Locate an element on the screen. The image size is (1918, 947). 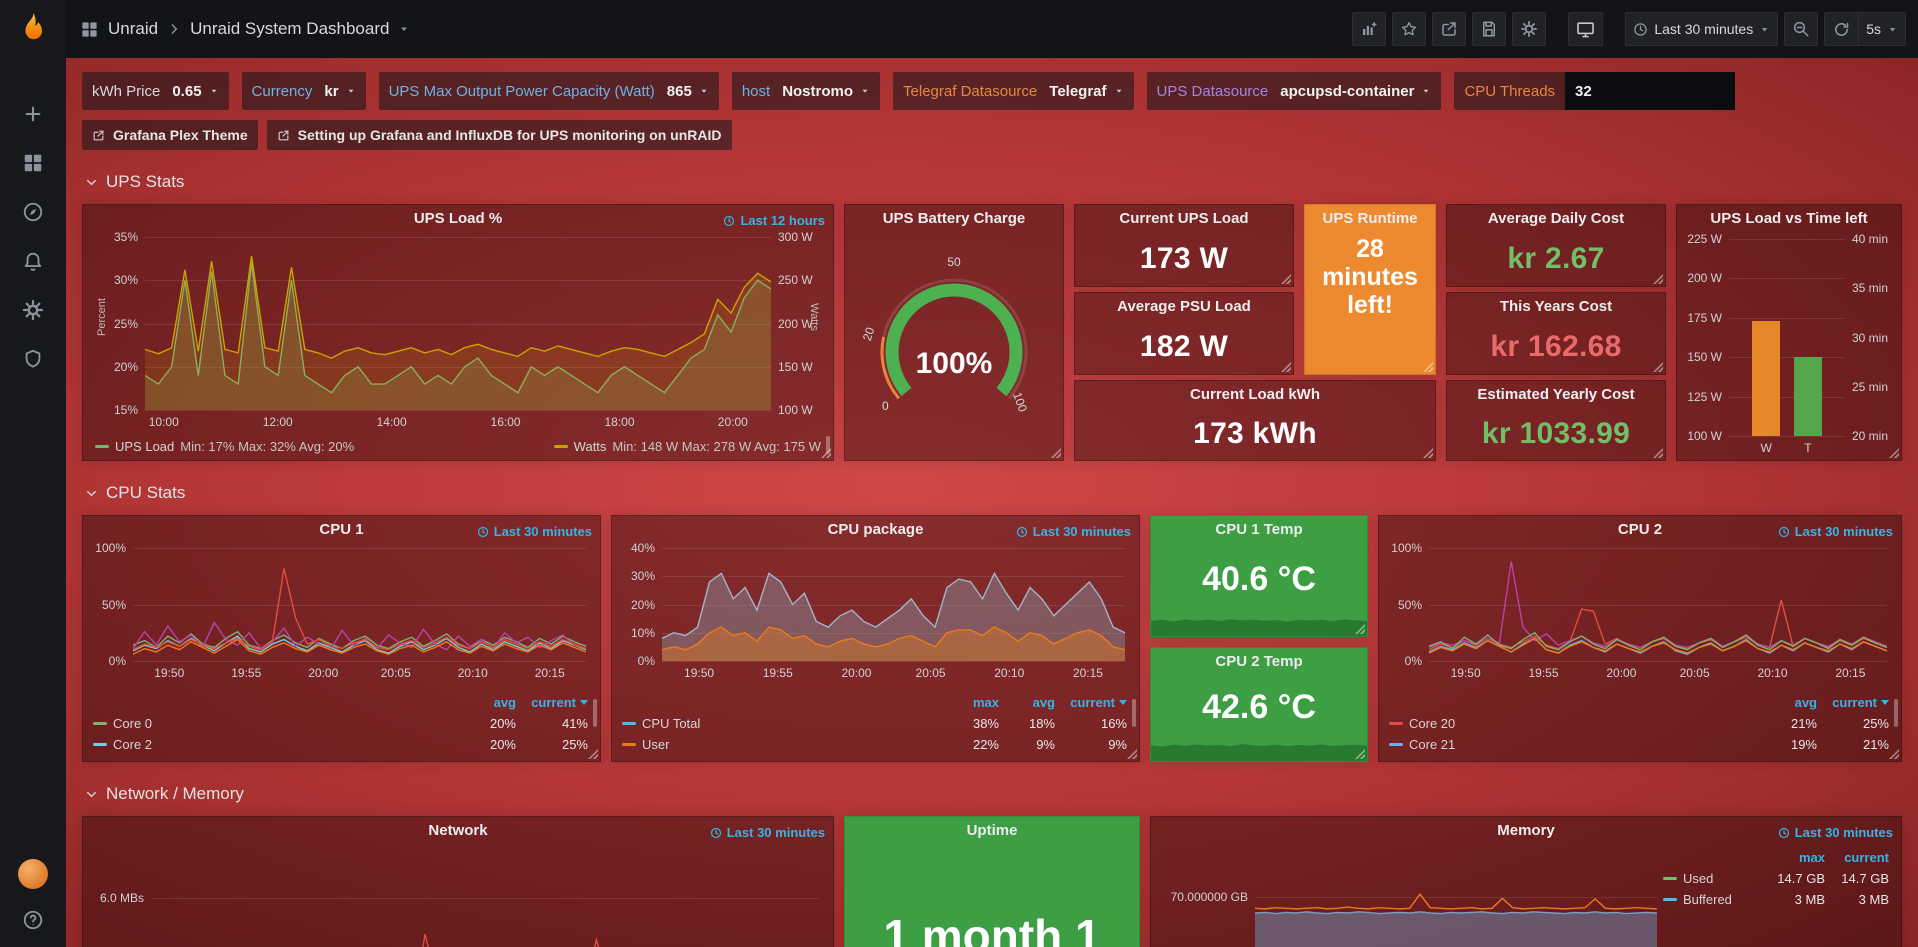
legend-header-current: current is located at coordinates (552, 702).